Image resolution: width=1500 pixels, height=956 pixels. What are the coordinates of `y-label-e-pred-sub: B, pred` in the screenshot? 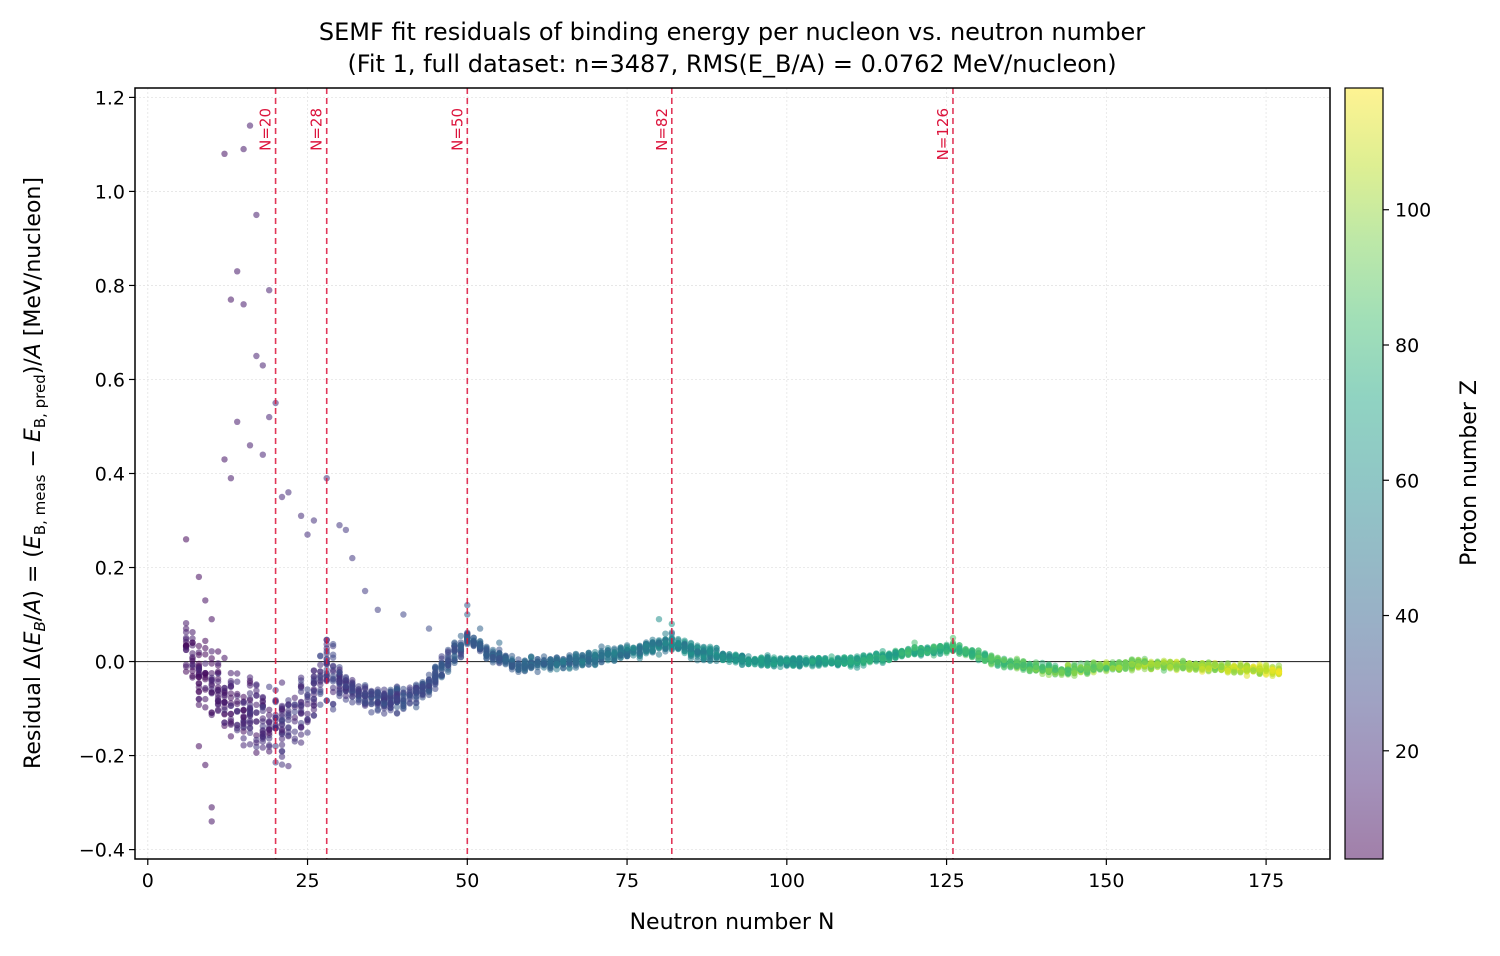 It's located at (40, 401).